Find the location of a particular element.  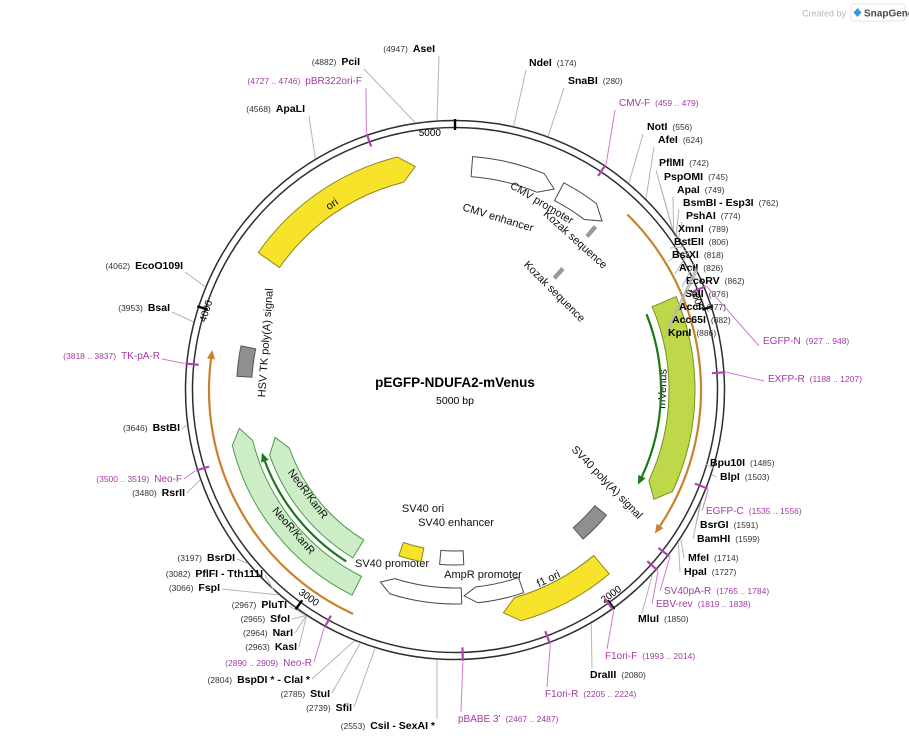

enzyme-site-NotI: NotI (556) is located at coordinates (660, 152).